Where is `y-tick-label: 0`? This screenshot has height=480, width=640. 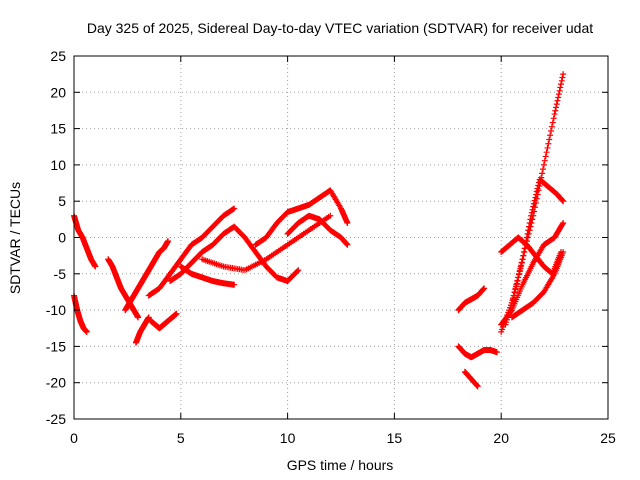 y-tick-label: 0 is located at coordinates (62, 238).